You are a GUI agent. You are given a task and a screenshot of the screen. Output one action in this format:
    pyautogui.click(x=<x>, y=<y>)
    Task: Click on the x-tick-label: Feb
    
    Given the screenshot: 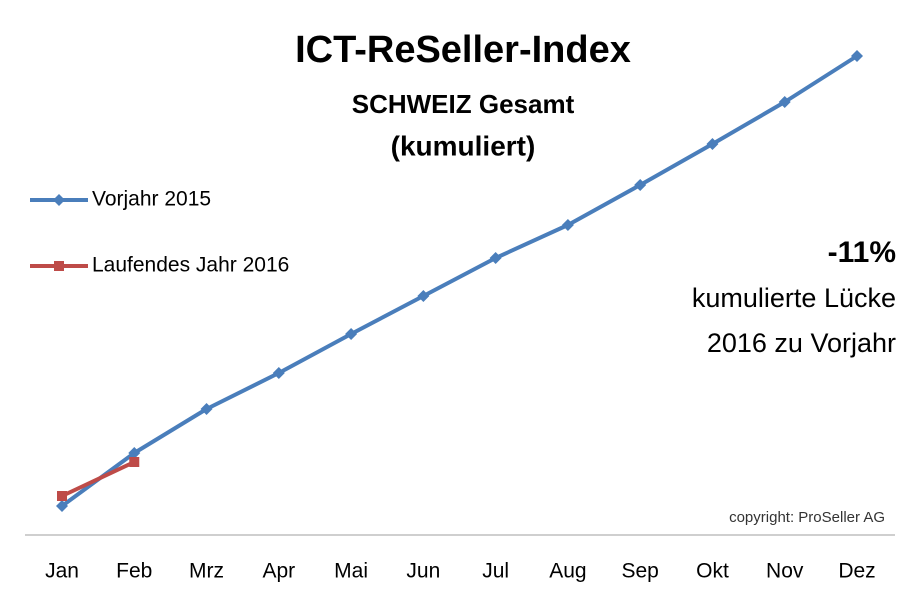 What is the action you would take?
    pyautogui.click(x=134, y=571)
    